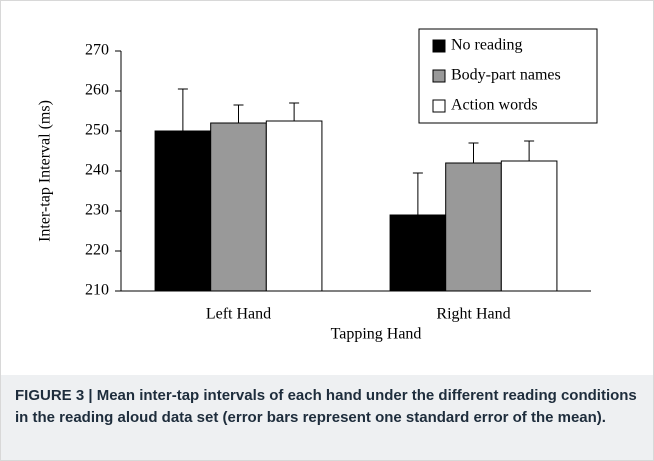 The width and height of the screenshot is (654, 461). What do you see at coordinates (97, 170) in the screenshot?
I see `y-tick-label: 240` at bounding box center [97, 170].